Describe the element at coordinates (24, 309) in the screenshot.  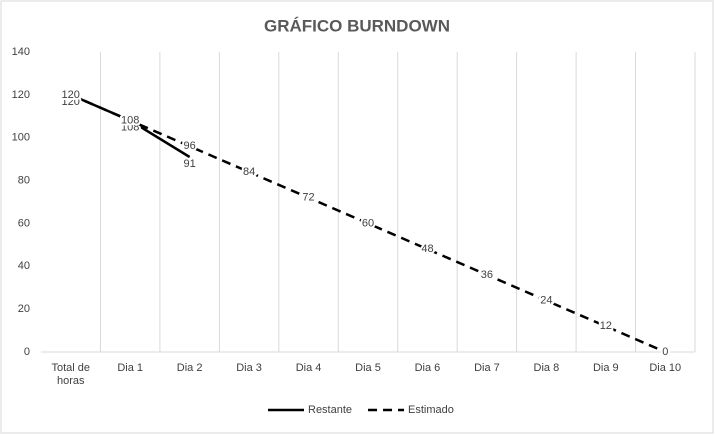
I see `y-tick-label: 20` at that location.